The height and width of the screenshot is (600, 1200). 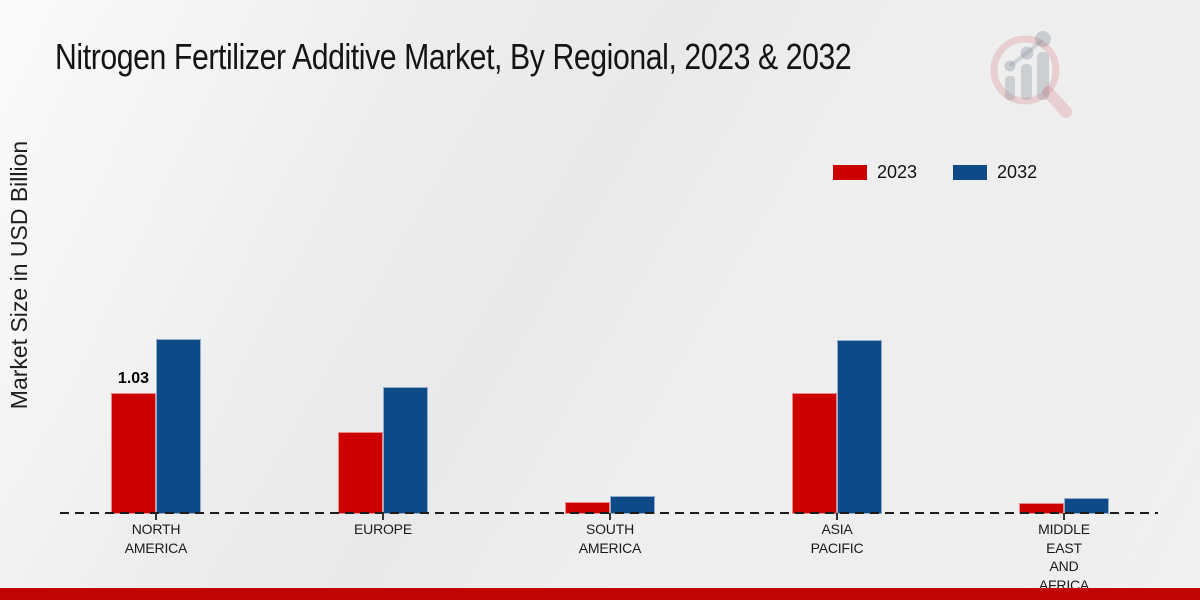 I want to click on x-axis-label-south-america: SOUTH AMERICA, so click(x=610, y=538).